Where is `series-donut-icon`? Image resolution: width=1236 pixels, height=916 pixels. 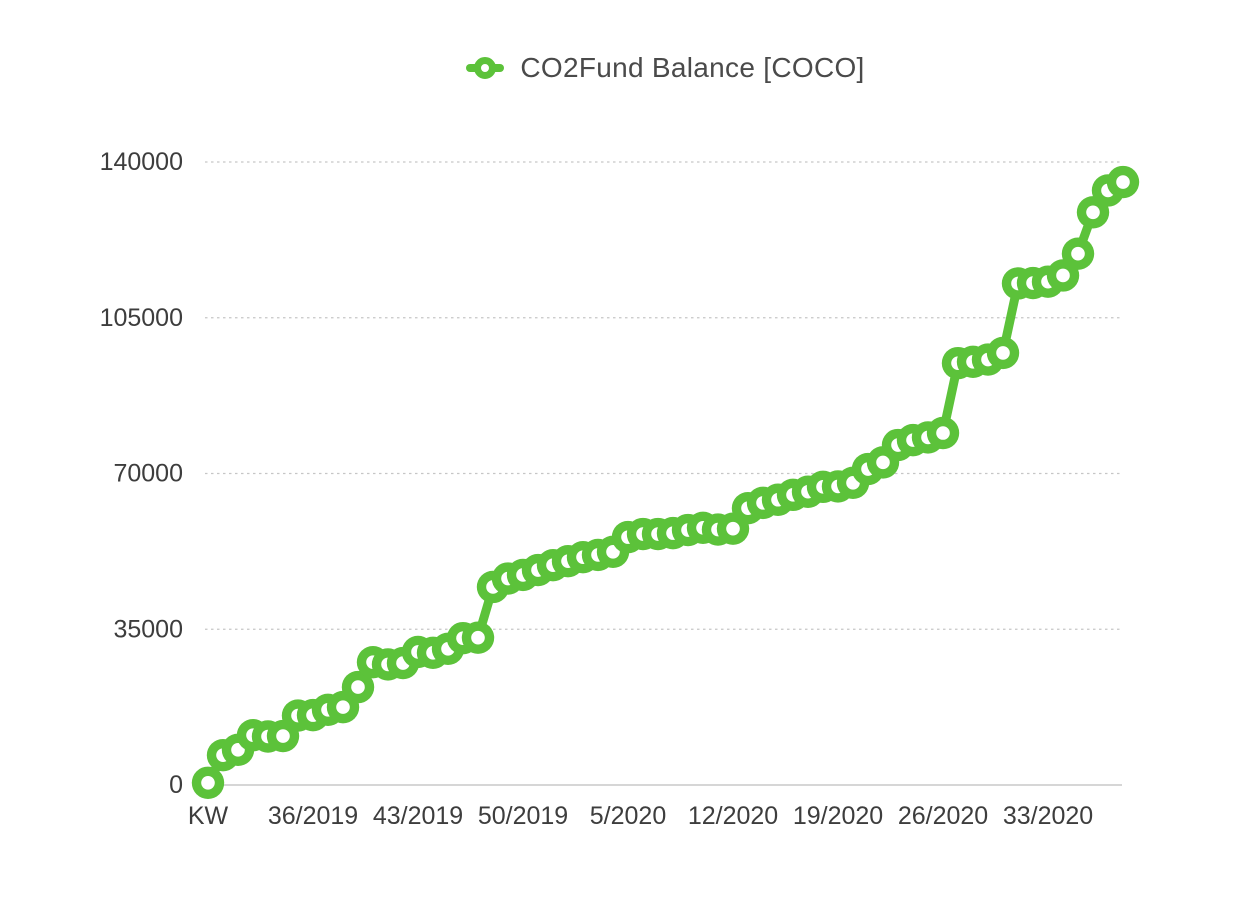
series-donut-icon is located at coordinates (485, 68).